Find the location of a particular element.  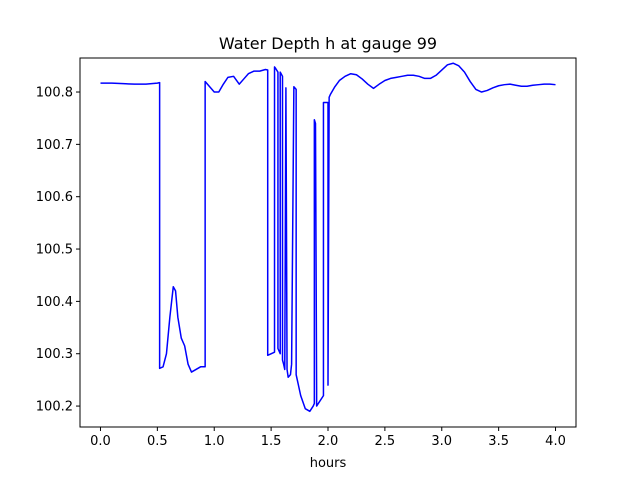

x-tick-label: 1.5 is located at coordinates (271, 441).